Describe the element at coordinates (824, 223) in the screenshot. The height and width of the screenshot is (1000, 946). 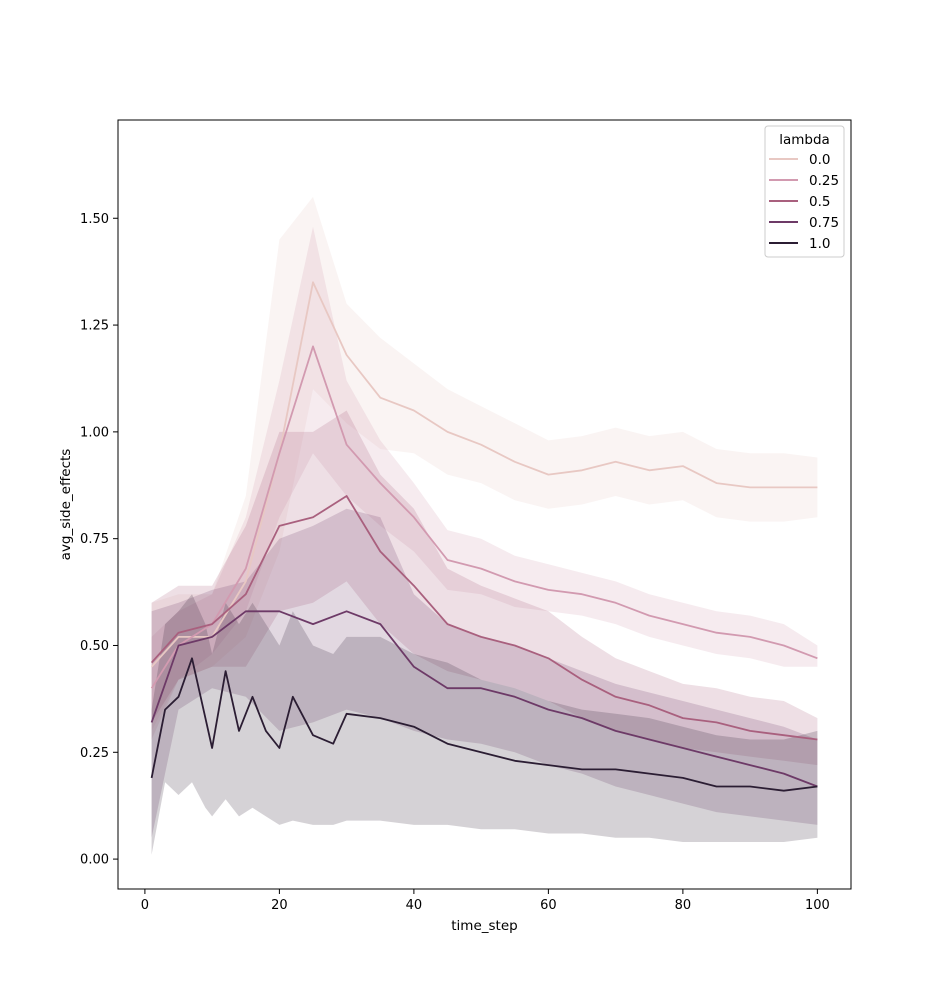
I see `legend-label: 0.75` at that location.